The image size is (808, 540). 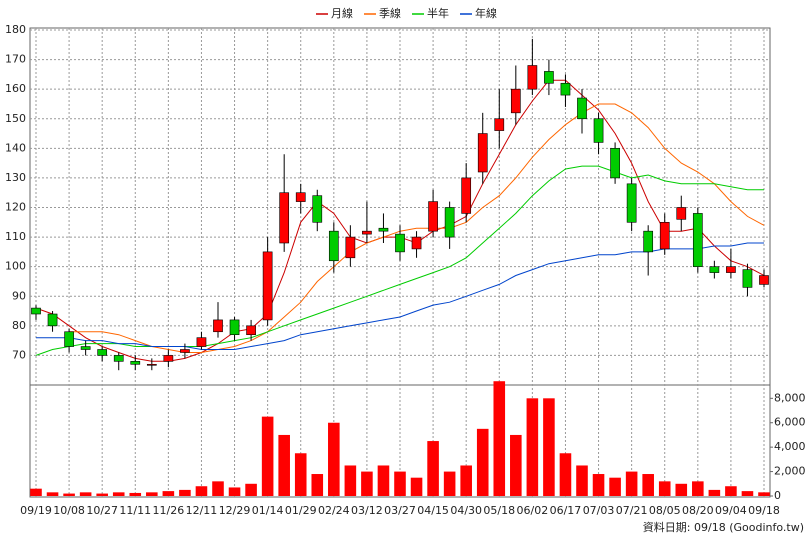 I want to click on y-tick-label: 170, so click(x=15, y=59).